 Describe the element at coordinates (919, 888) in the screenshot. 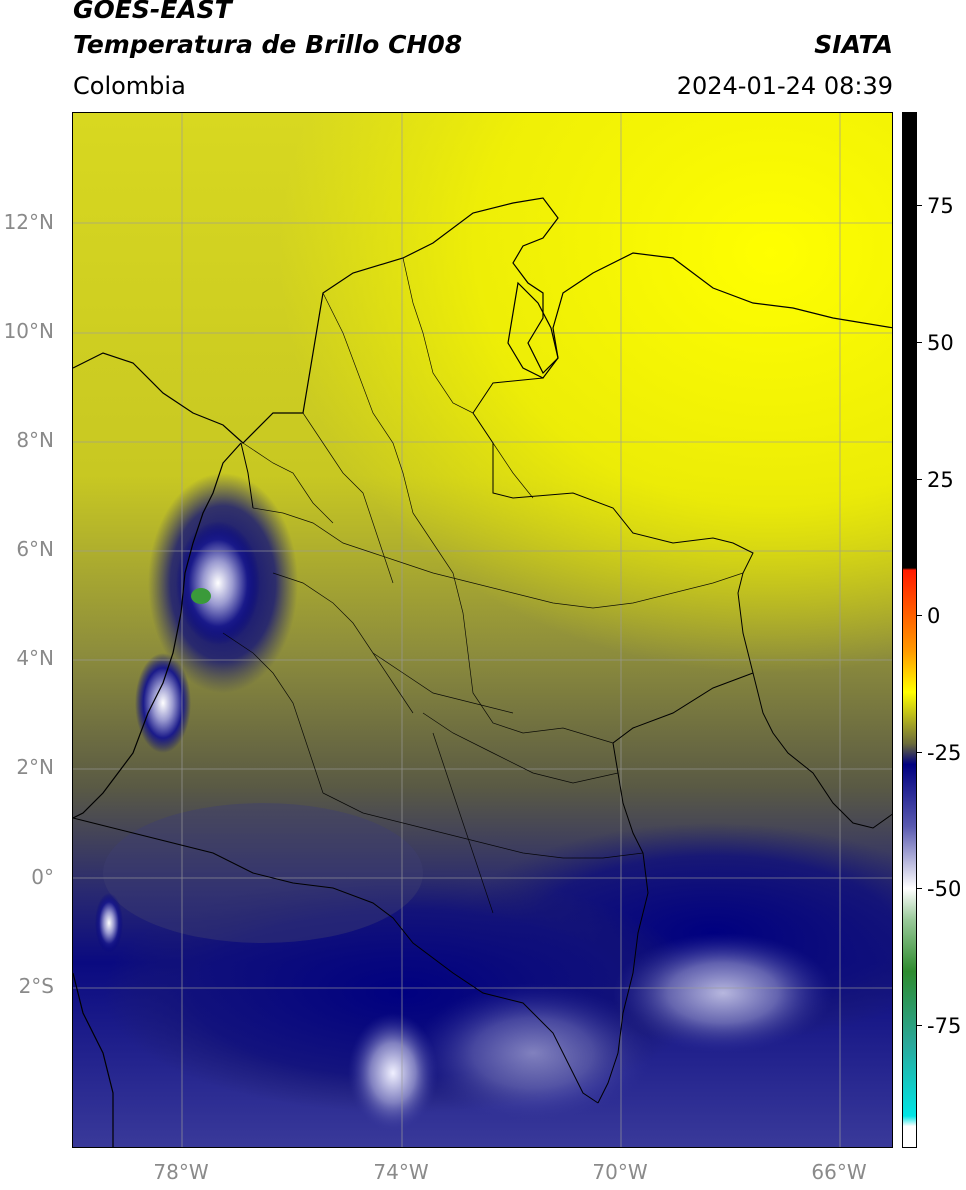

I see `colorbar-tick-minus50` at that location.